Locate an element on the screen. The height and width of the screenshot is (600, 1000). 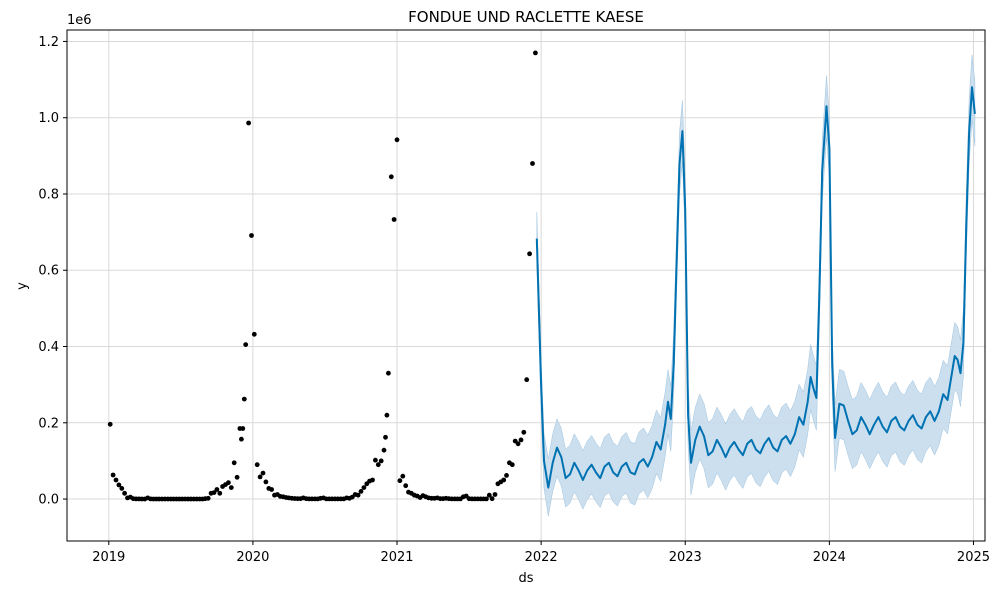
x-axis: 2019 2020 2021 2022 2023 2024 2025 is located at coordinates (541, 553).